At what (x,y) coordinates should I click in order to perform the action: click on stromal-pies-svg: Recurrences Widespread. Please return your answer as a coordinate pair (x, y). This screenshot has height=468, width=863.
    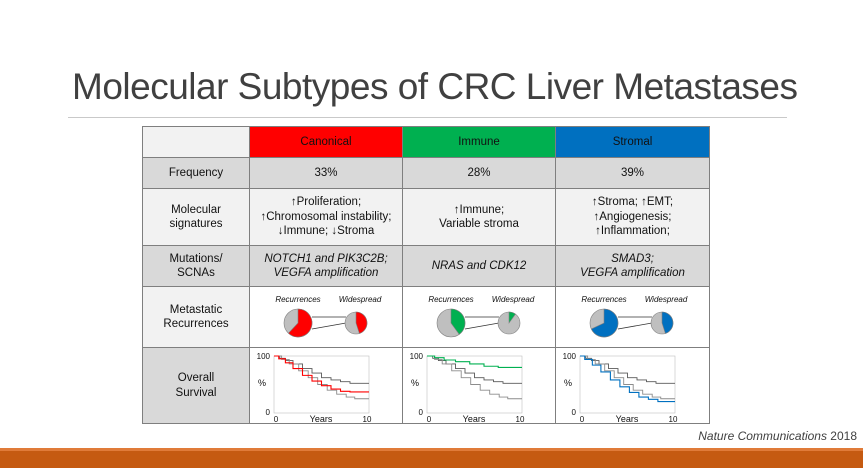
    Looking at the image, I should click on (634, 316).